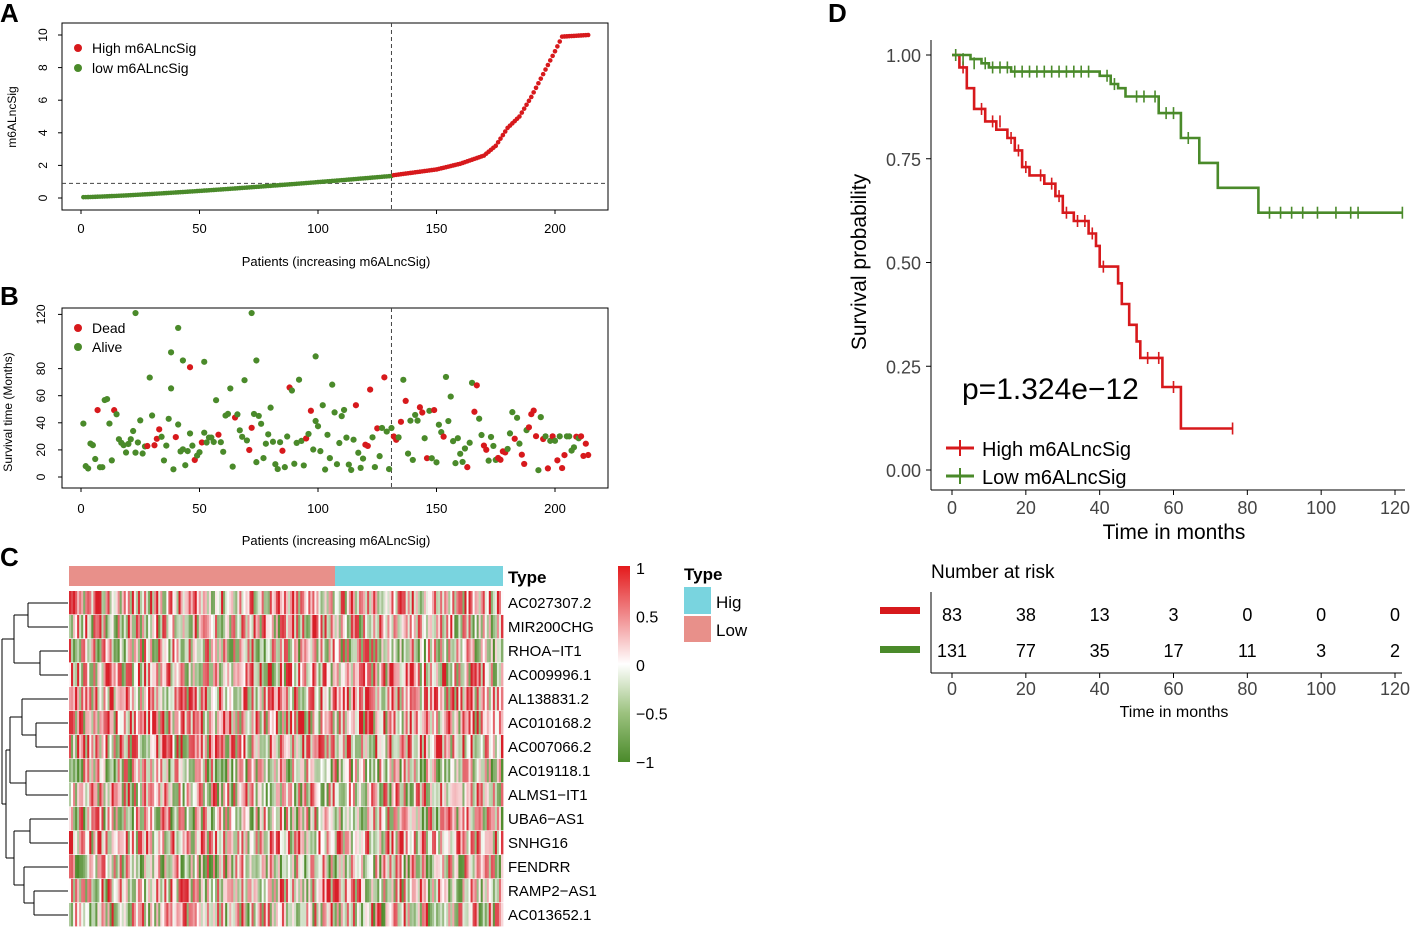 Image resolution: width=1417 pixels, height=927 pixels. What do you see at coordinates (178, 328) in the screenshot?
I see `panel-b-point` at bounding box center [178, 328].